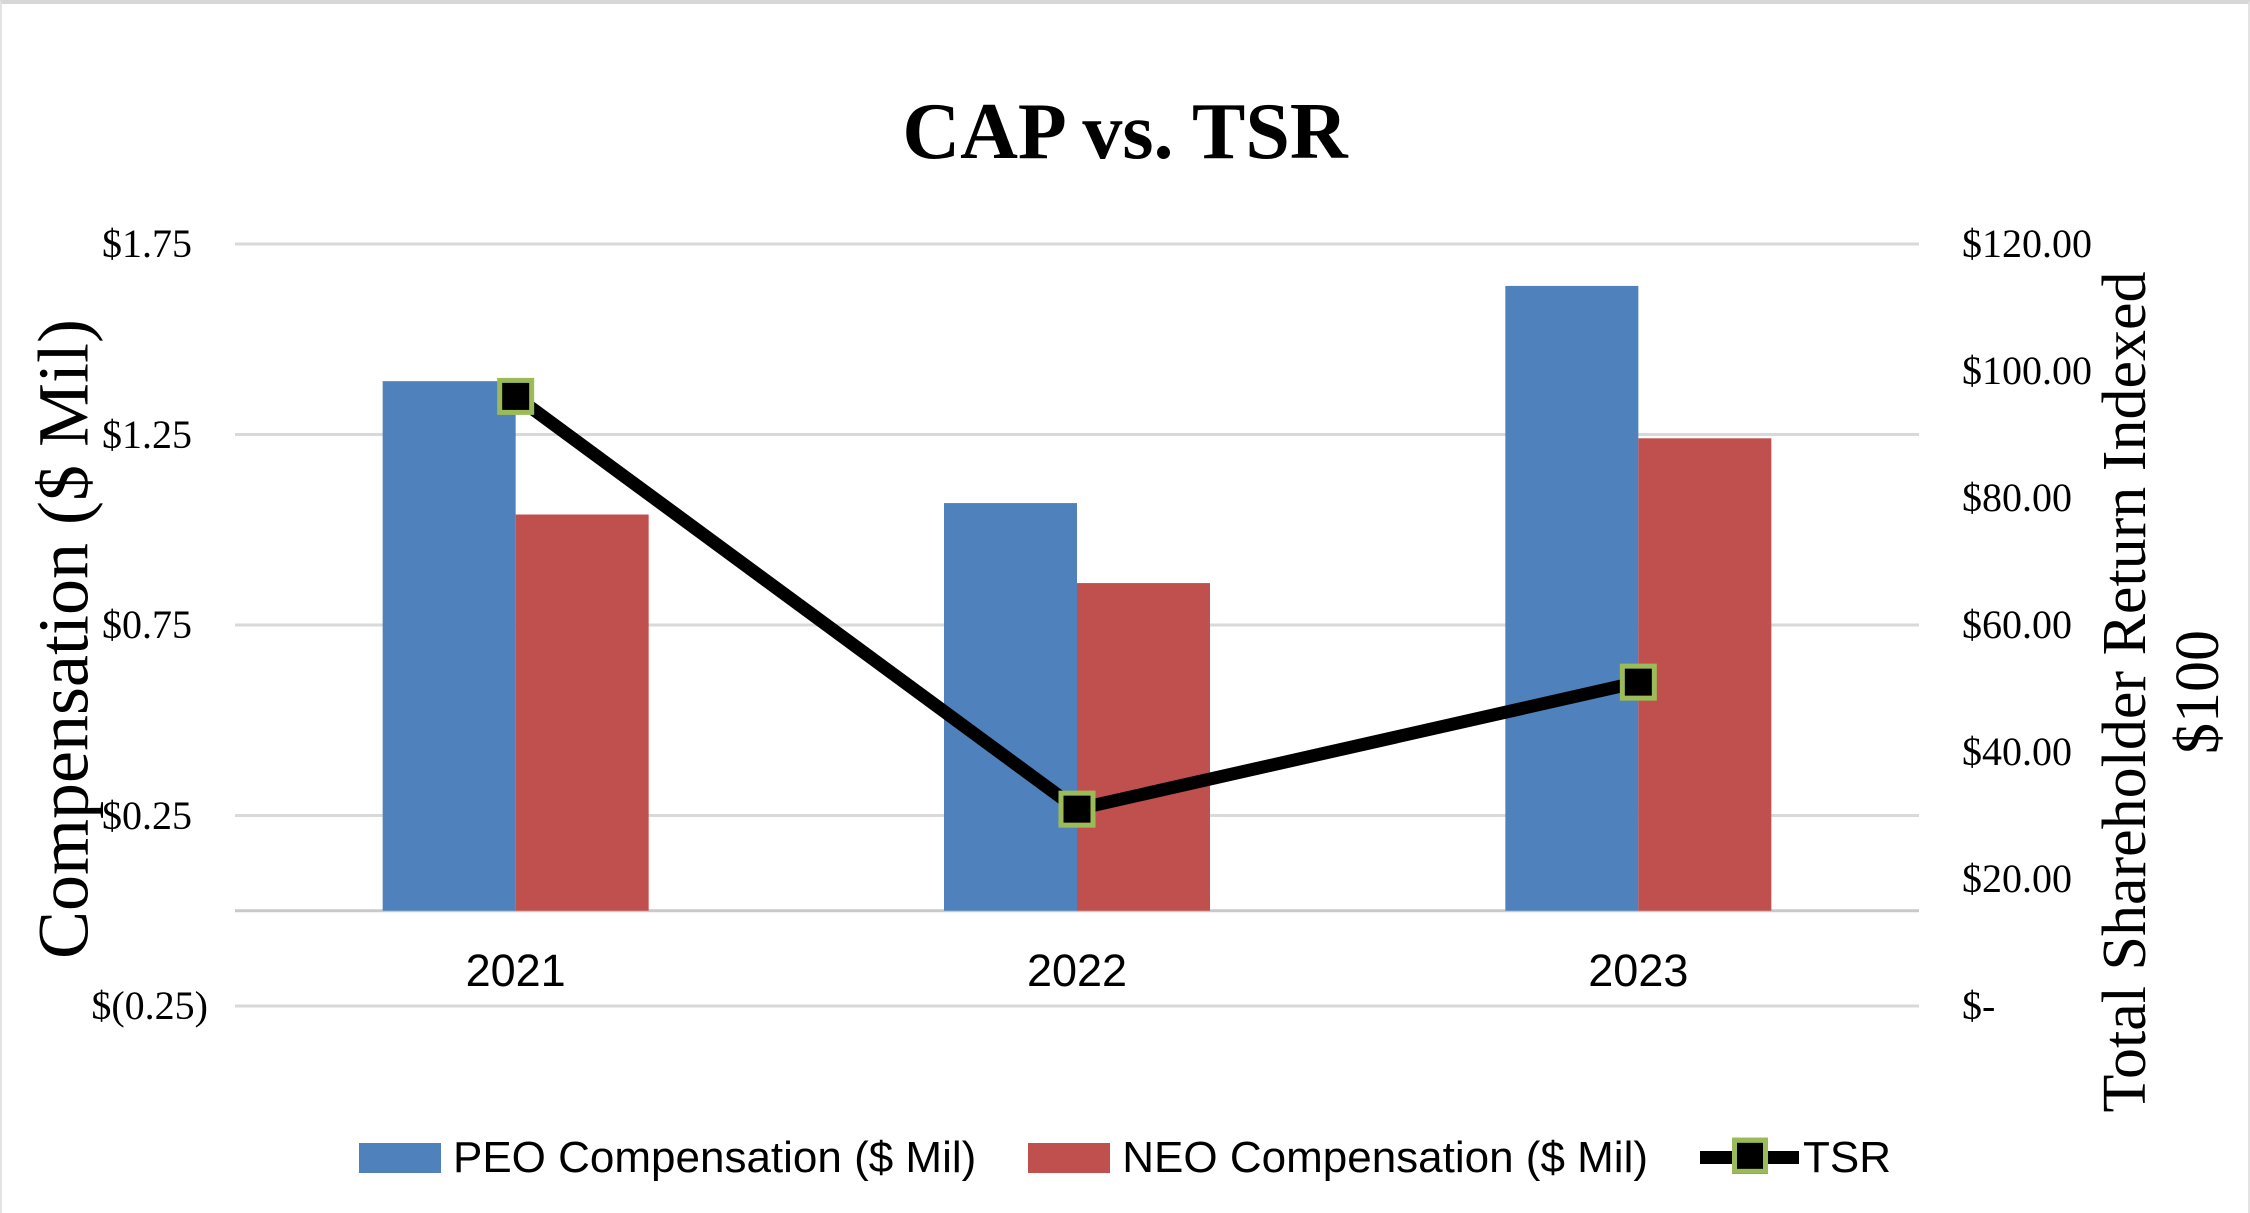  Describe the element at coordinates (1638, 682) in the screenshot. I see `tsr-marker-2023` at that location.